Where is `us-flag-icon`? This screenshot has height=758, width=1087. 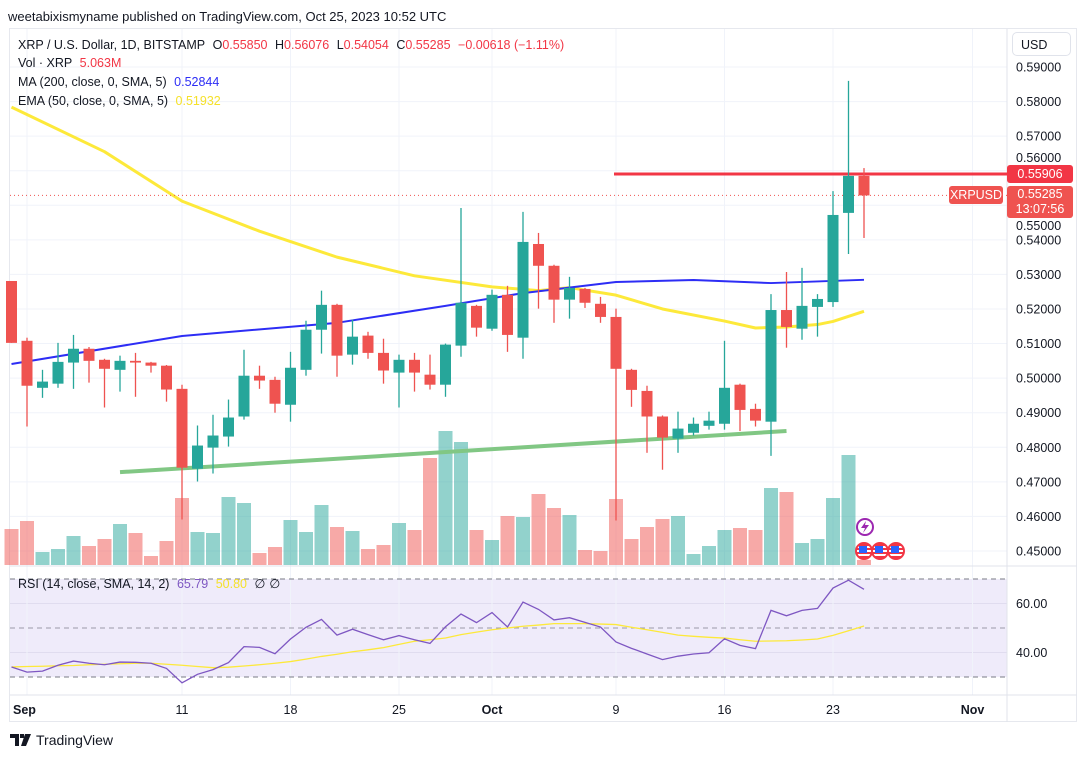
us-flag-icon is located at coordinates (896, 551).